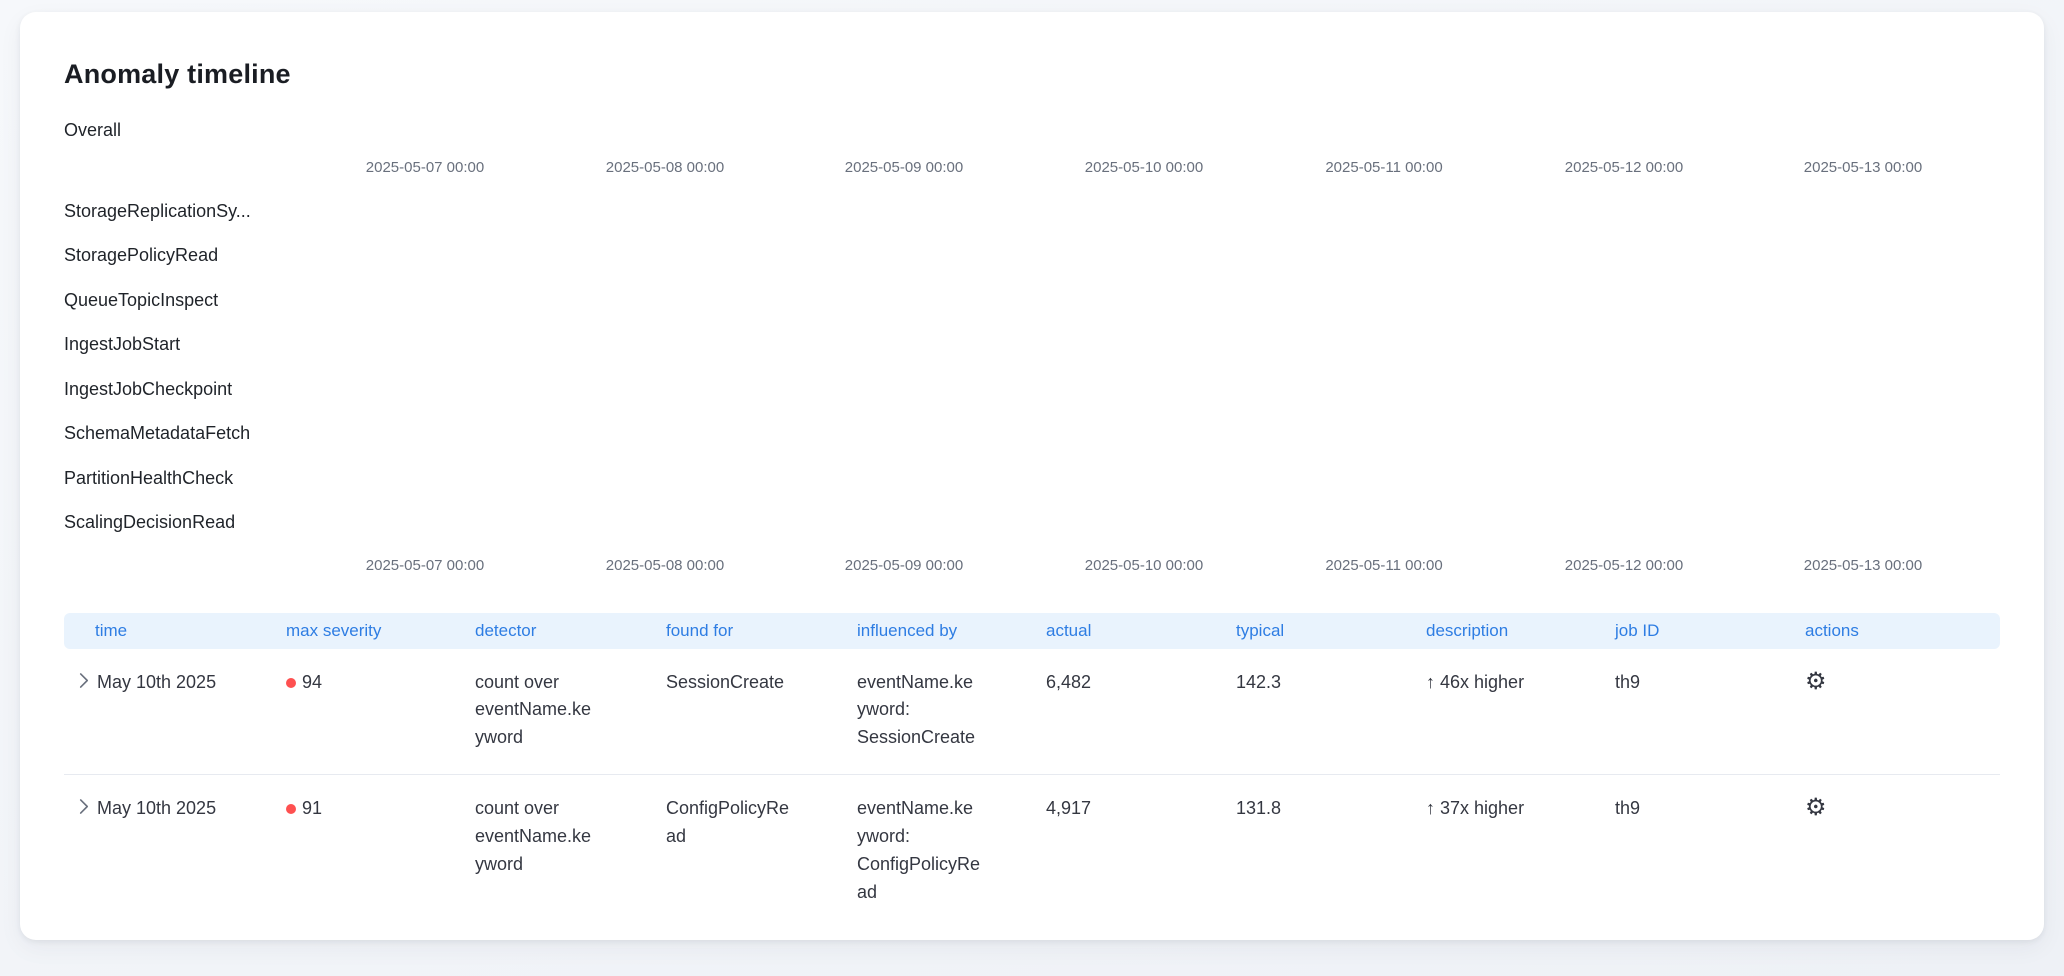 The image size is (2064, 976). I want to click on cell-actual: 6,482, so click(1069, 681).